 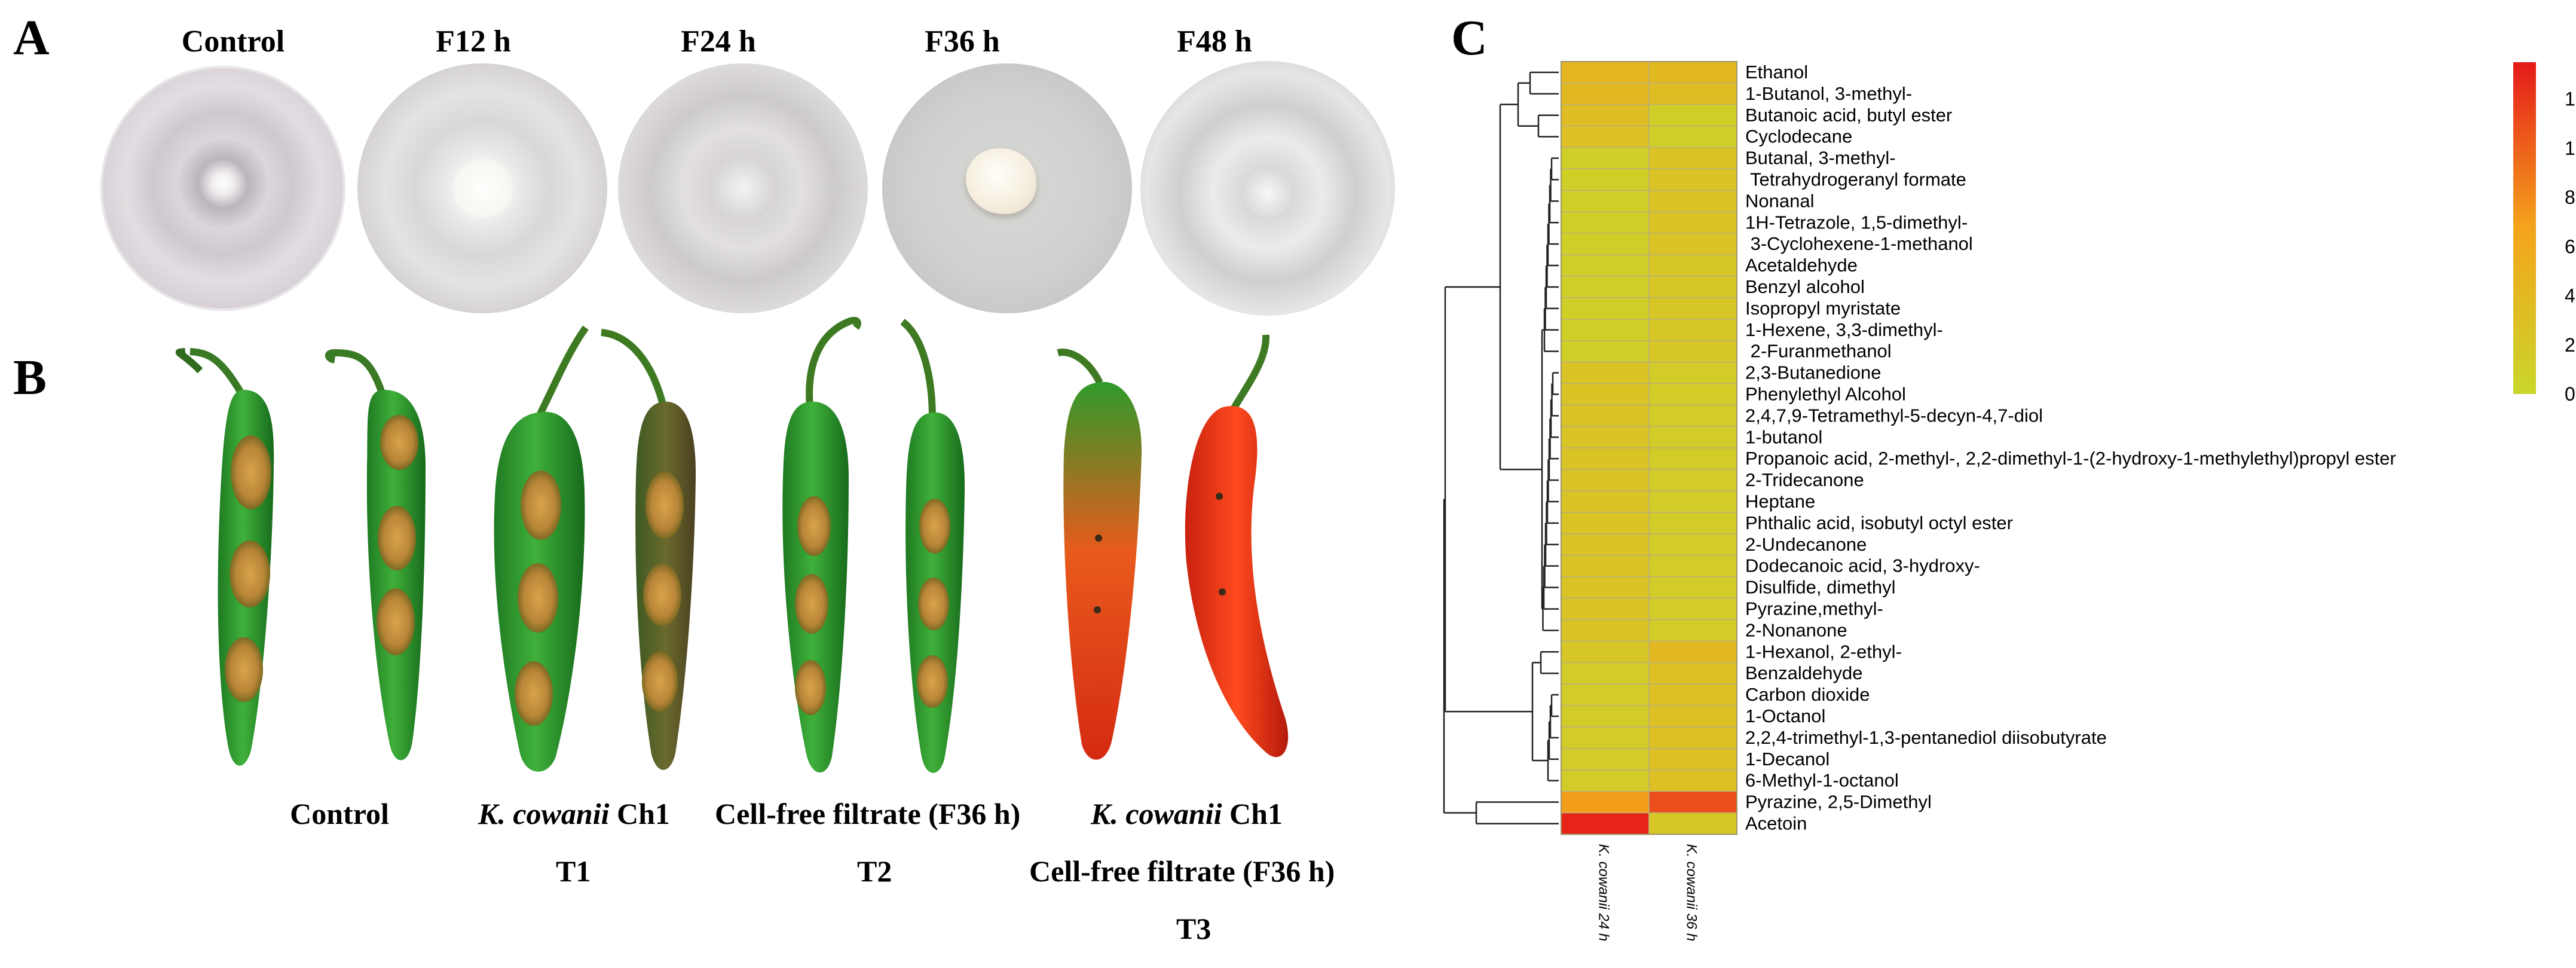 What do you see at coordinates (473, 42) in the screenshot?
I see `plate-title-f12h: F12 h` at bounding box center [473, 42].